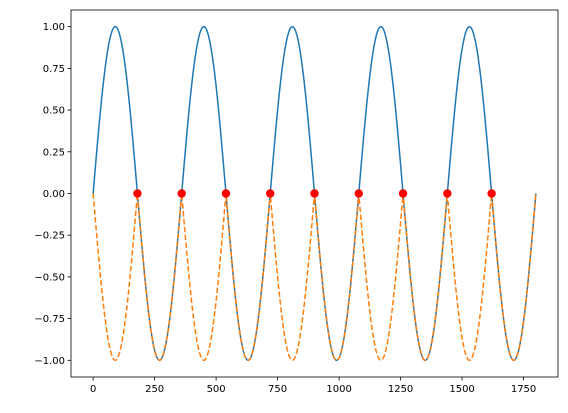 This screenshot has width=568, height=413. Describe the element at coordinates (93, 389) in the screenshot. I see `x-tick-label: 0` at that location.